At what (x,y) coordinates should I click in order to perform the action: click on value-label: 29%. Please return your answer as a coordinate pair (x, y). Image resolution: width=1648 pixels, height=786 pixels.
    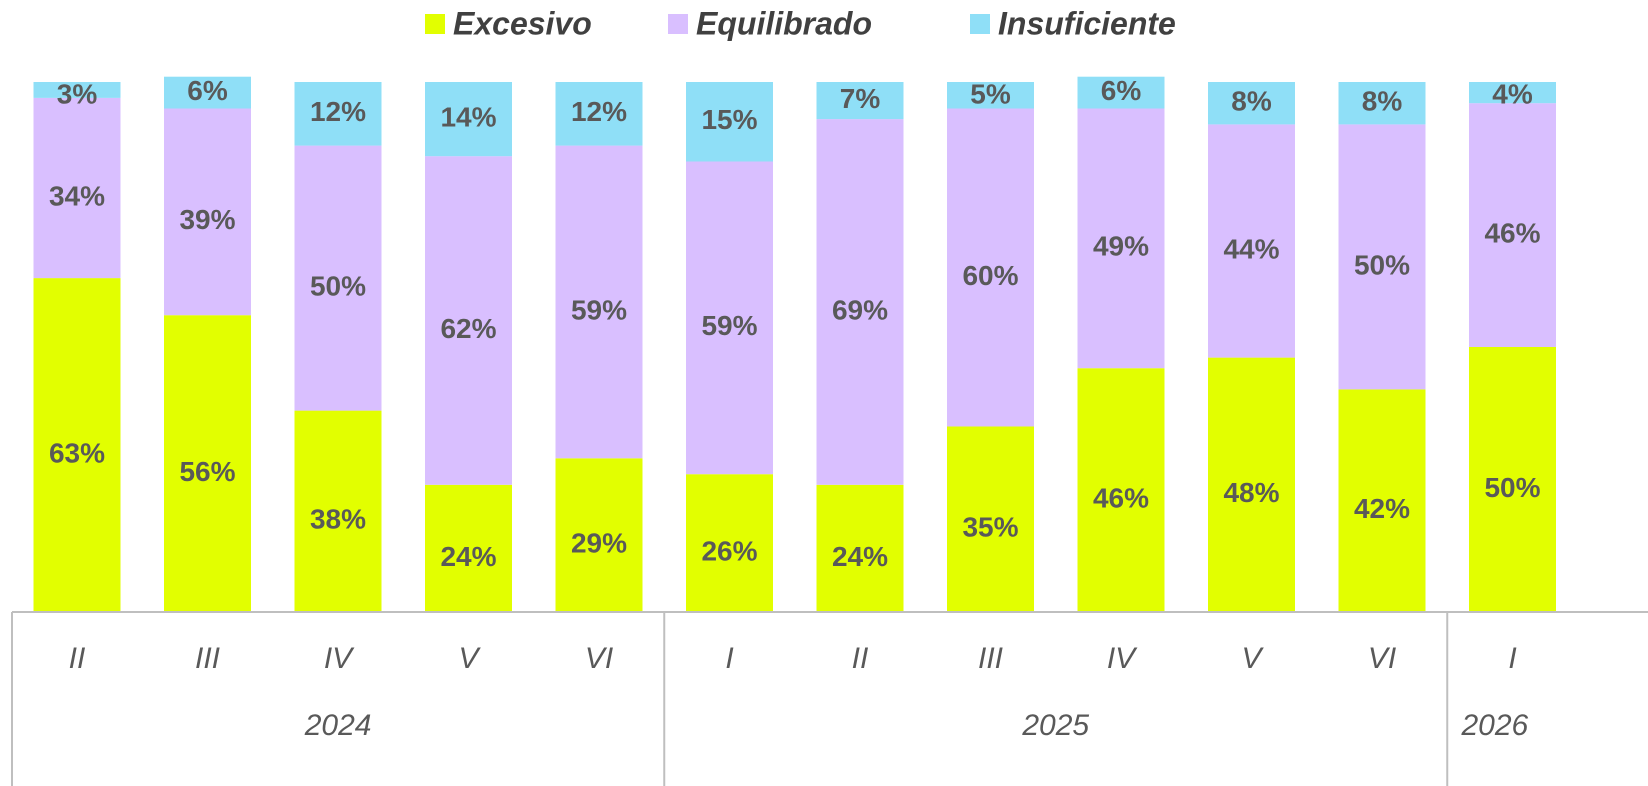
    Looking at the image, I should click on (599, 543).